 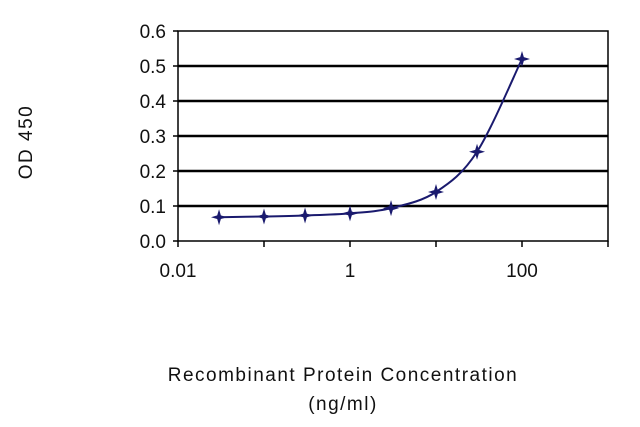 What do you see at coordinates (343, 404) in the screenshot?
I see `x-axis-unit-label: (ng/ml)` at bounding box center [343, 404].